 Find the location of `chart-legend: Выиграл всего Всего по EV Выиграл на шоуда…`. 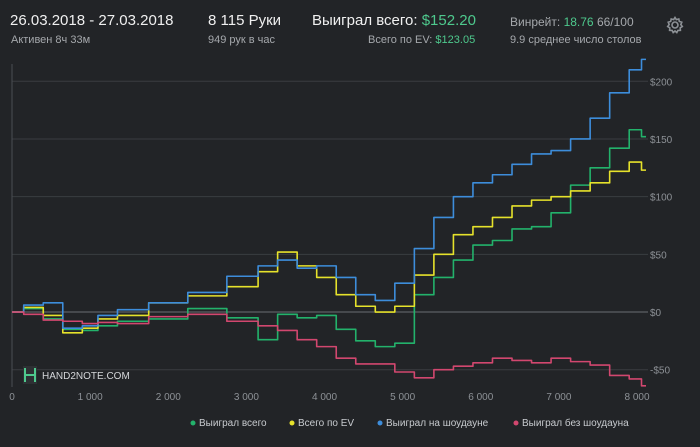

chart-legend: Выиграл всего Всего по EV Выиграл на шоуда… is located at coordinates (409, 423).